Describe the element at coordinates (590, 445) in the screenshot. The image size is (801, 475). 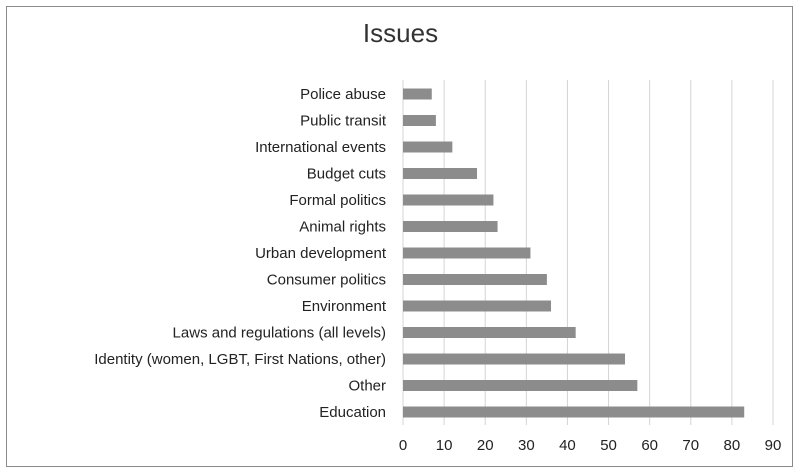
I see `x-tick-labels: 0 10 20 30 40 50 60 70 80 90` at that location.